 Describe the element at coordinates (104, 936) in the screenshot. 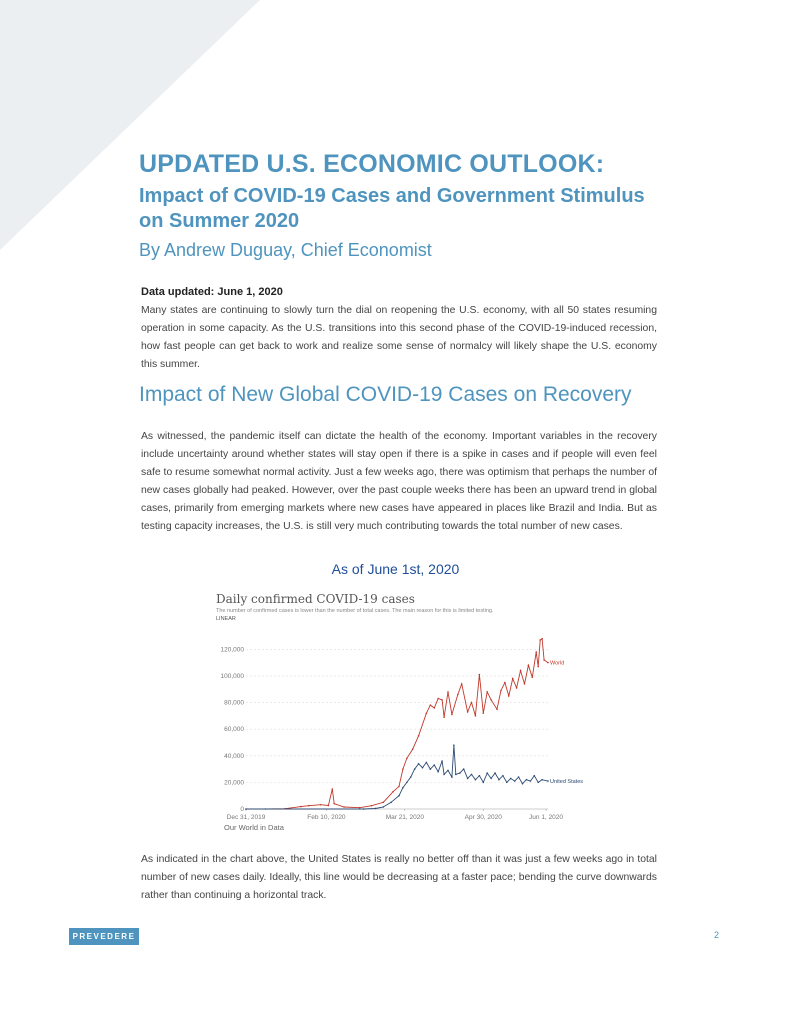

I see `prevedere-logo: PREVEDERE` at that location.